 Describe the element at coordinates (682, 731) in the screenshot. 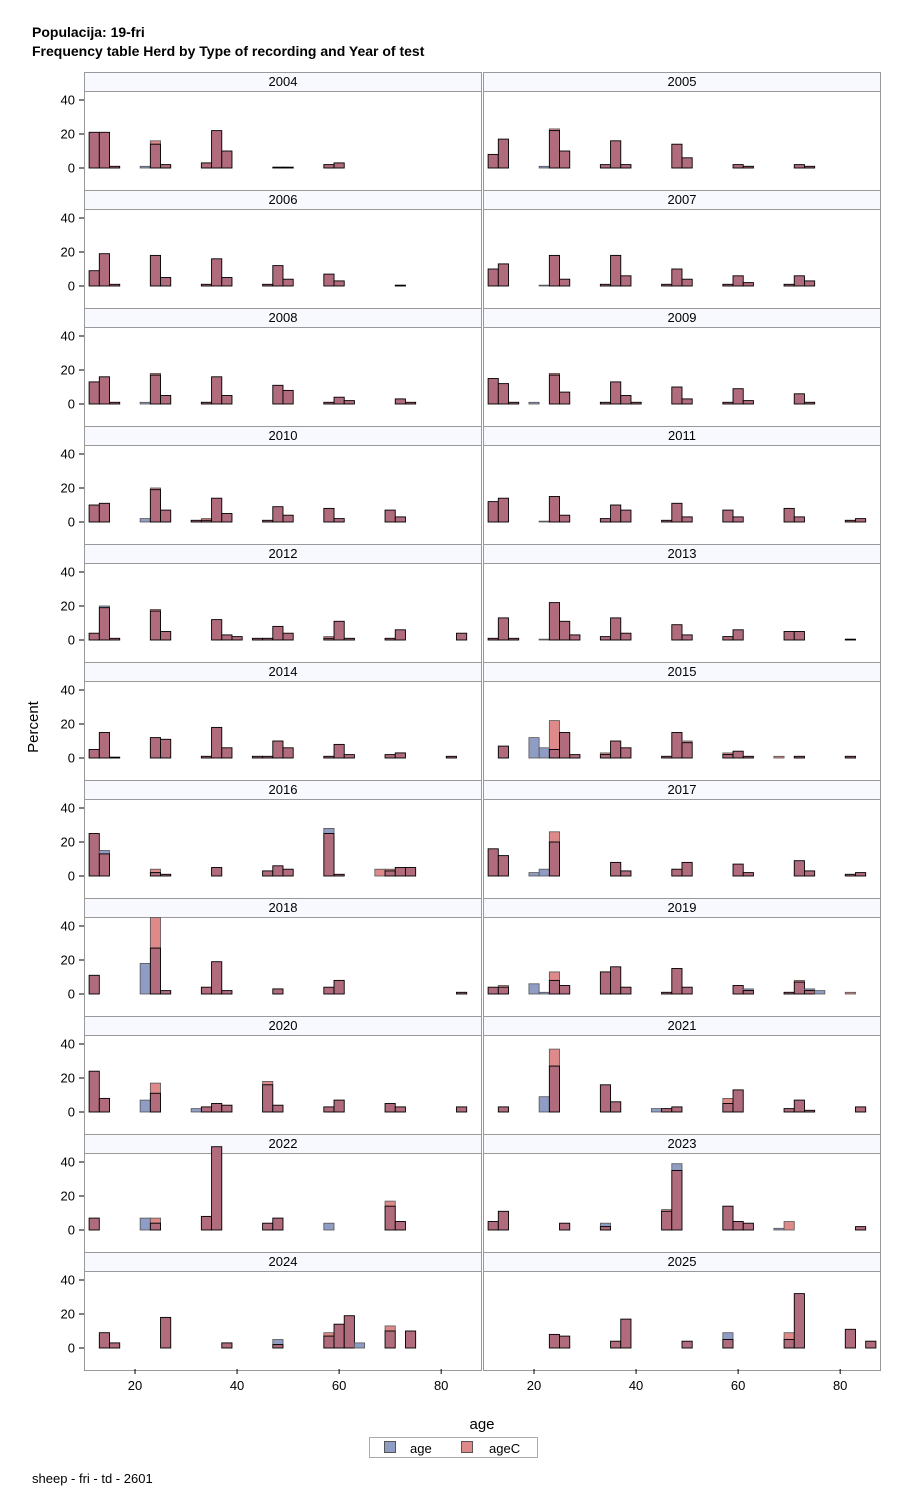

I see `panel-frame-2015` at that location.